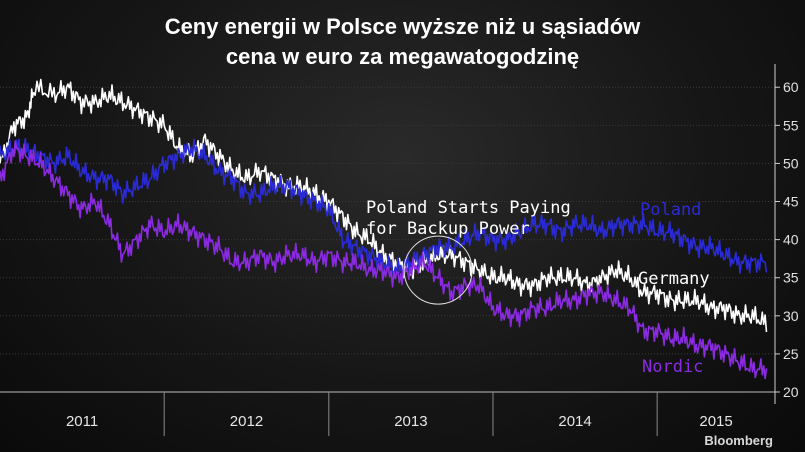 The height and width of the screenshot is (452, 805). Describe the element at coordinates (82, 421) in the screenshot. I see `x-tick-label: 2011` at that location.